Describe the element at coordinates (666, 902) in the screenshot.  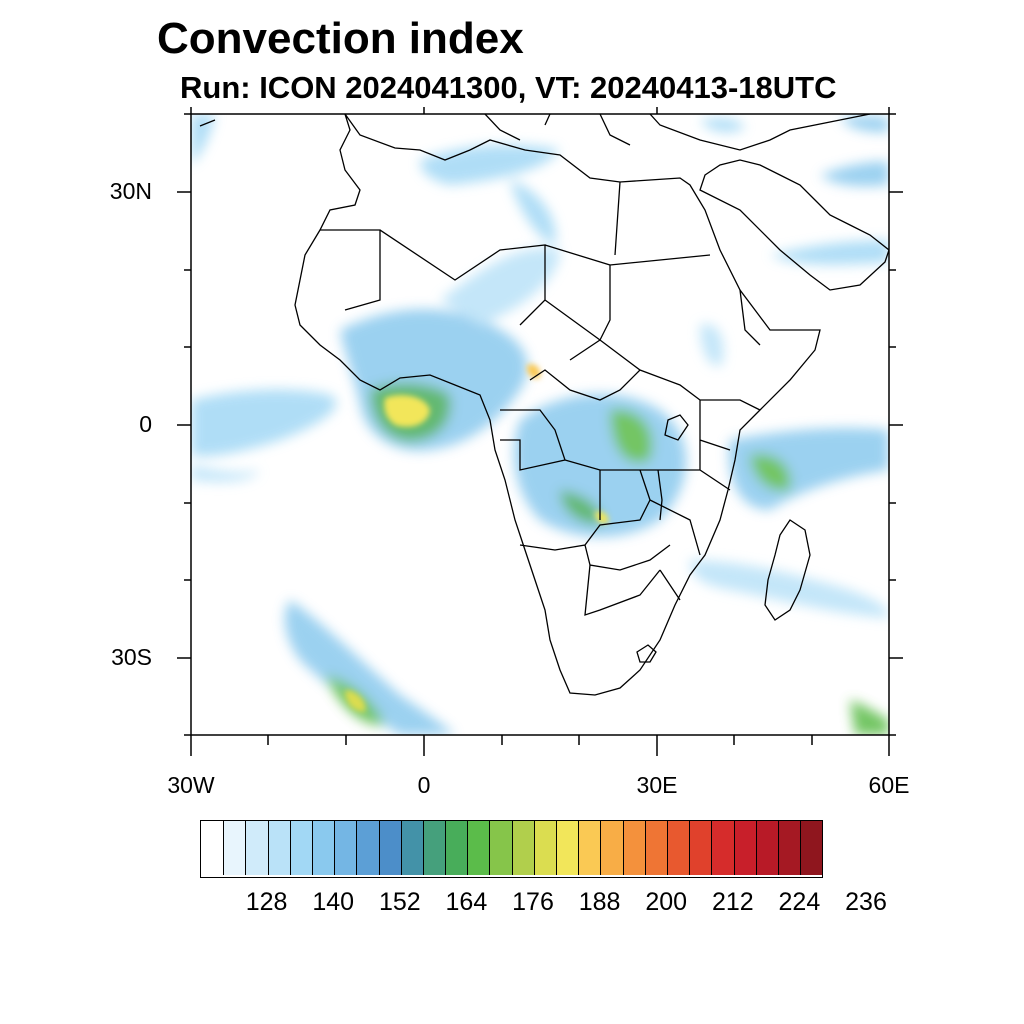
I see `colorbar-label: 200` at that location.